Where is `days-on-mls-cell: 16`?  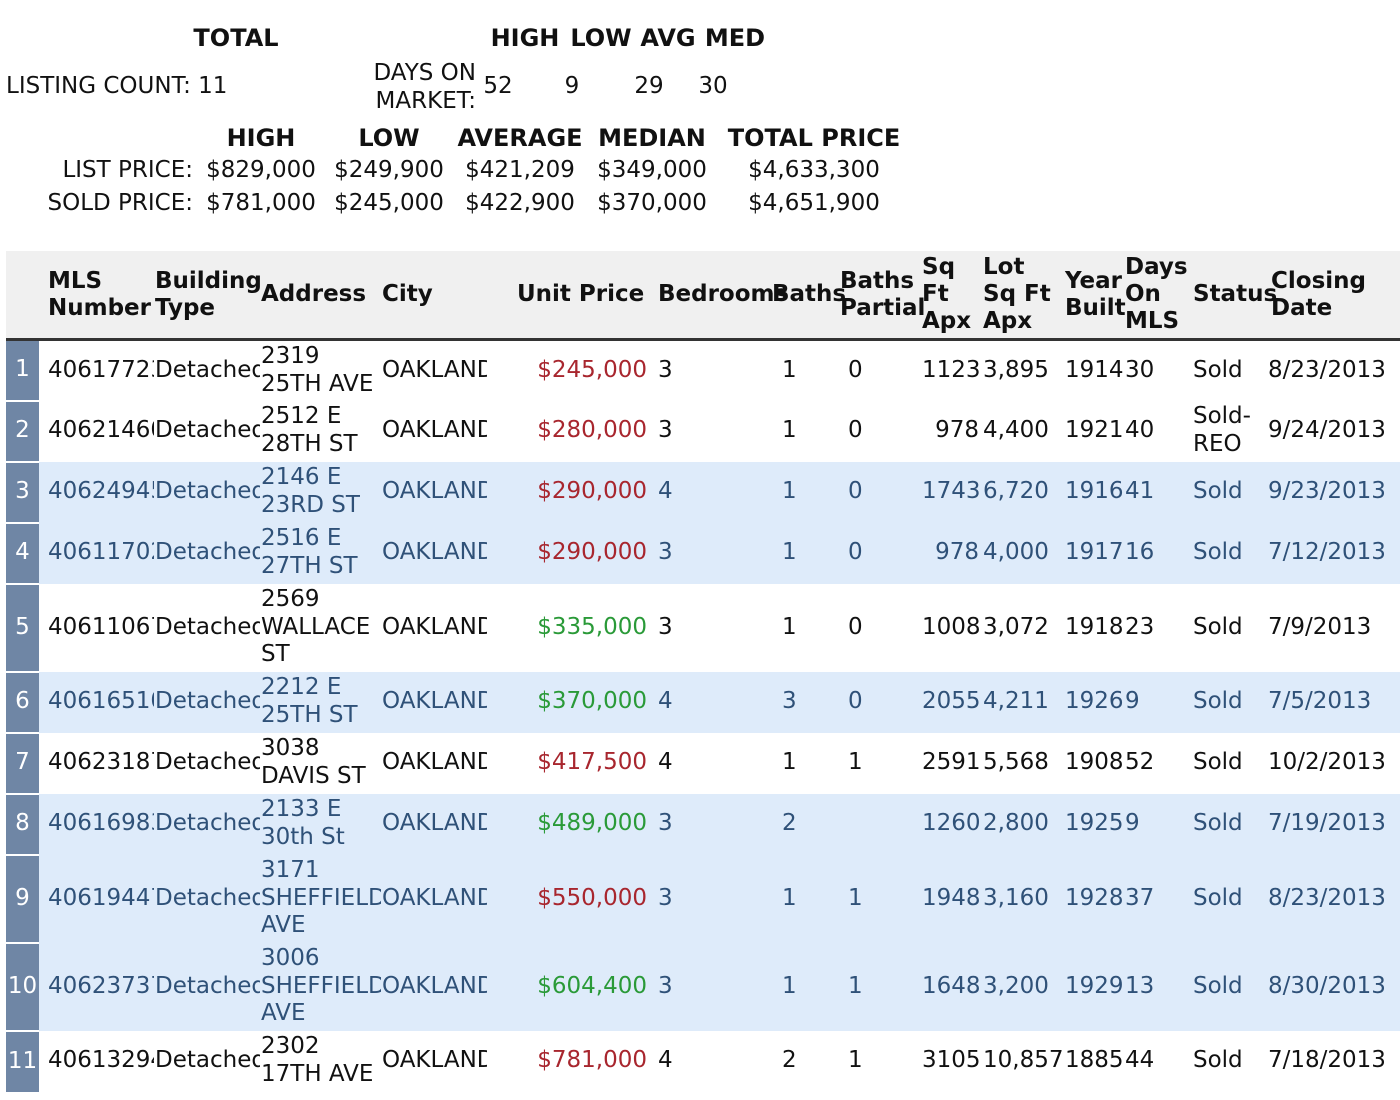
days-on-mls-cell: 16 is located at coordinates (1140, 552).